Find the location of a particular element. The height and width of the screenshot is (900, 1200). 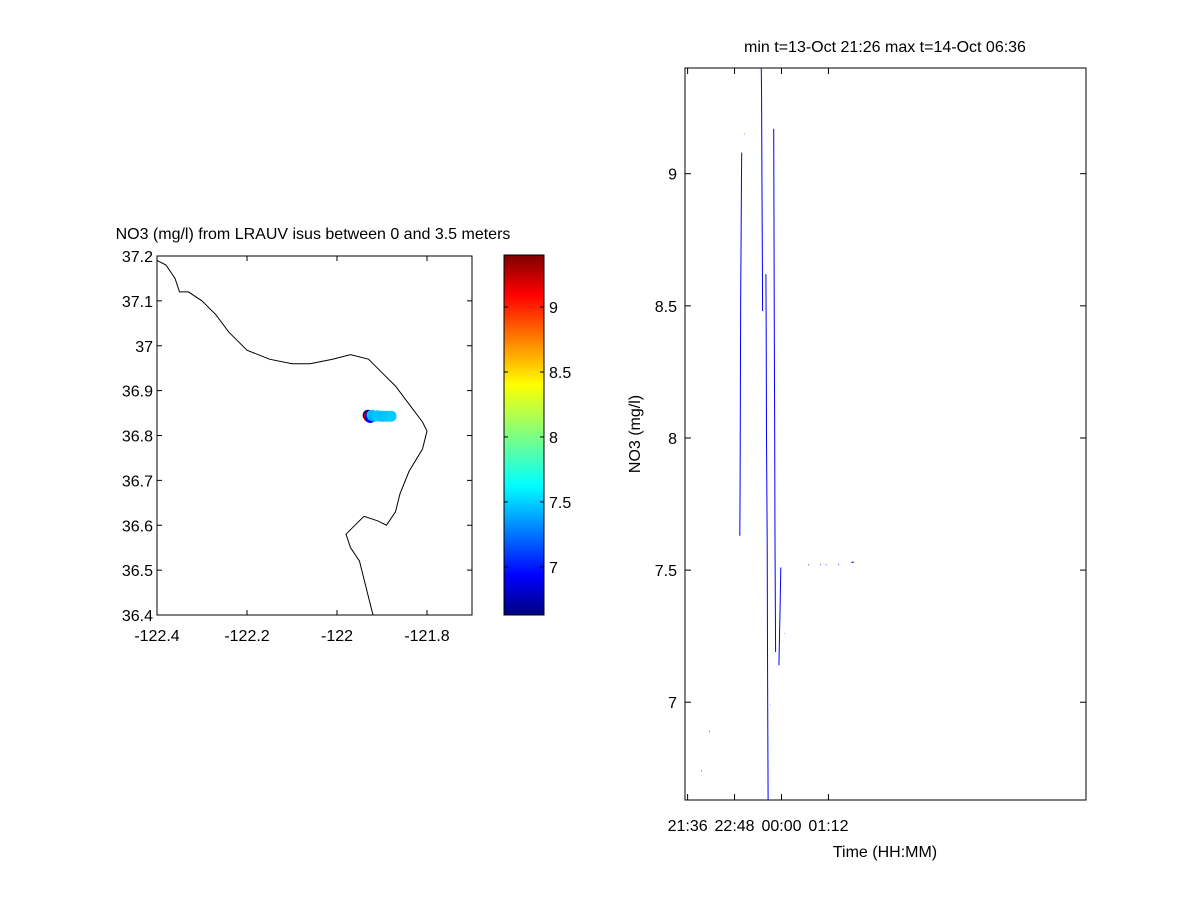

map-coastline-group is located at coordinates (292, 437).